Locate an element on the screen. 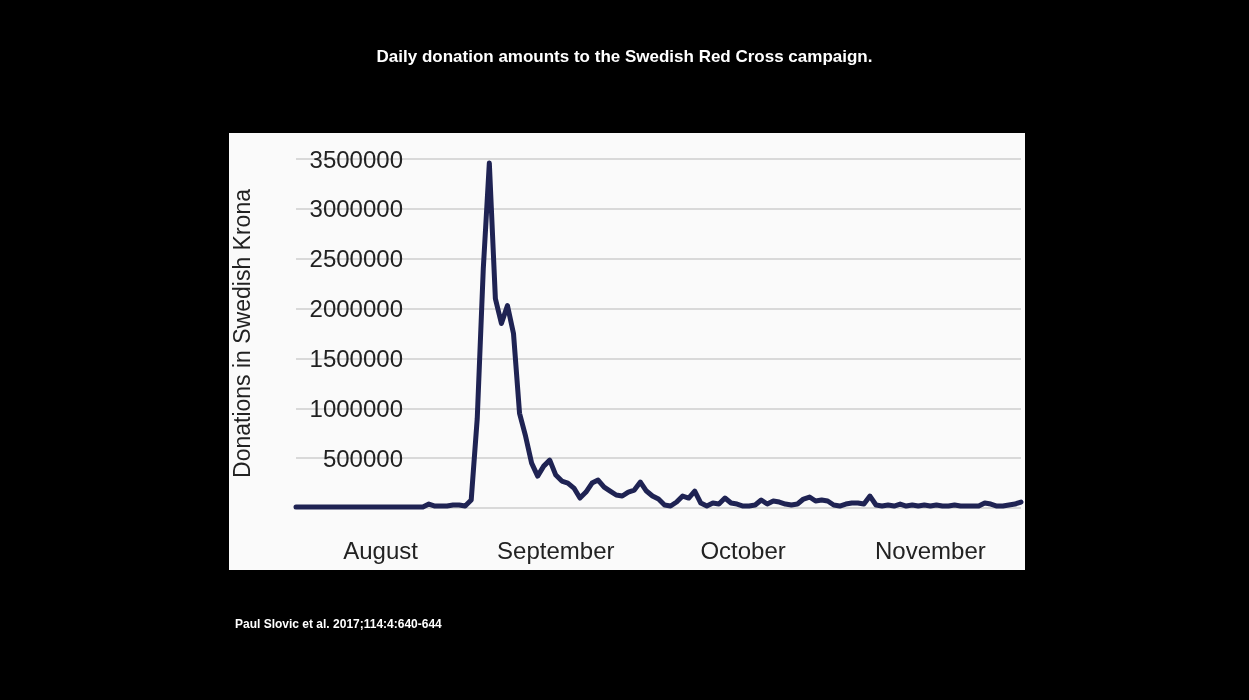  chart-title: Daily donation amounts to the Swedish Red Cross campaign. is located at coordinates (624, 56).